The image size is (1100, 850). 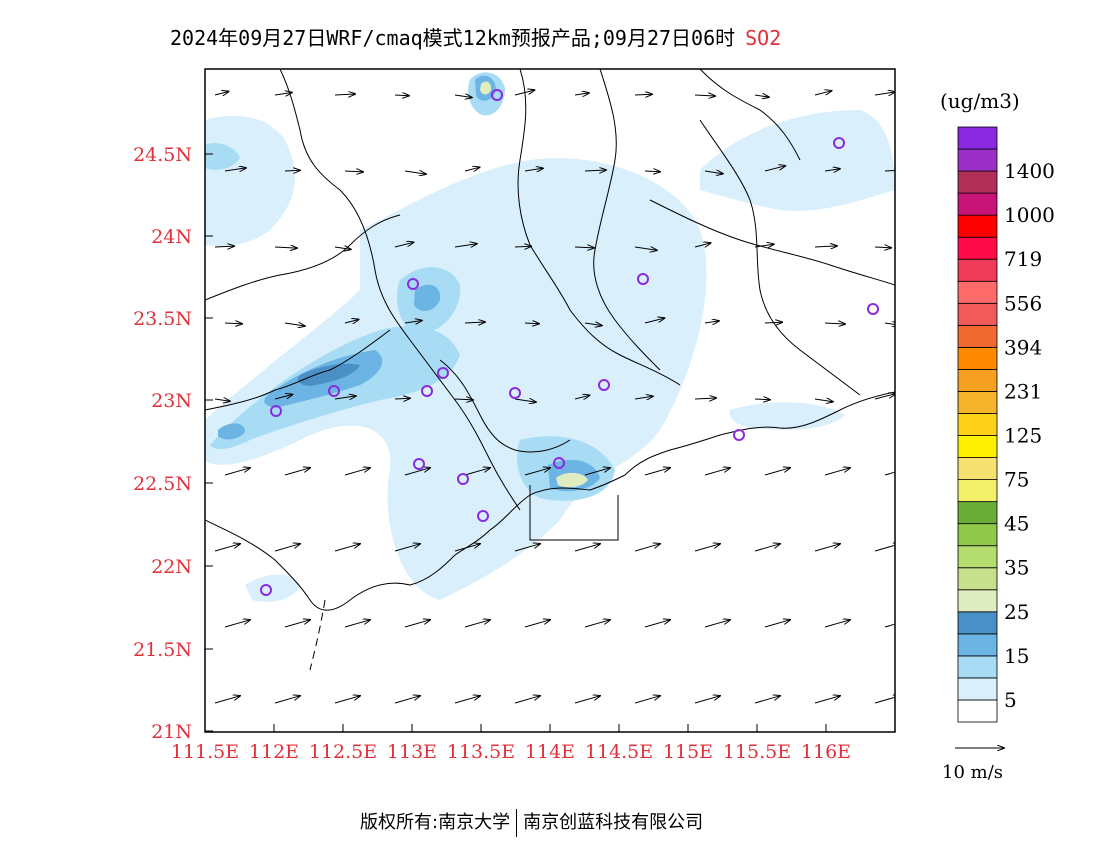 I want to click on colorbar-label: 1400, so click(x=1029, y=171).